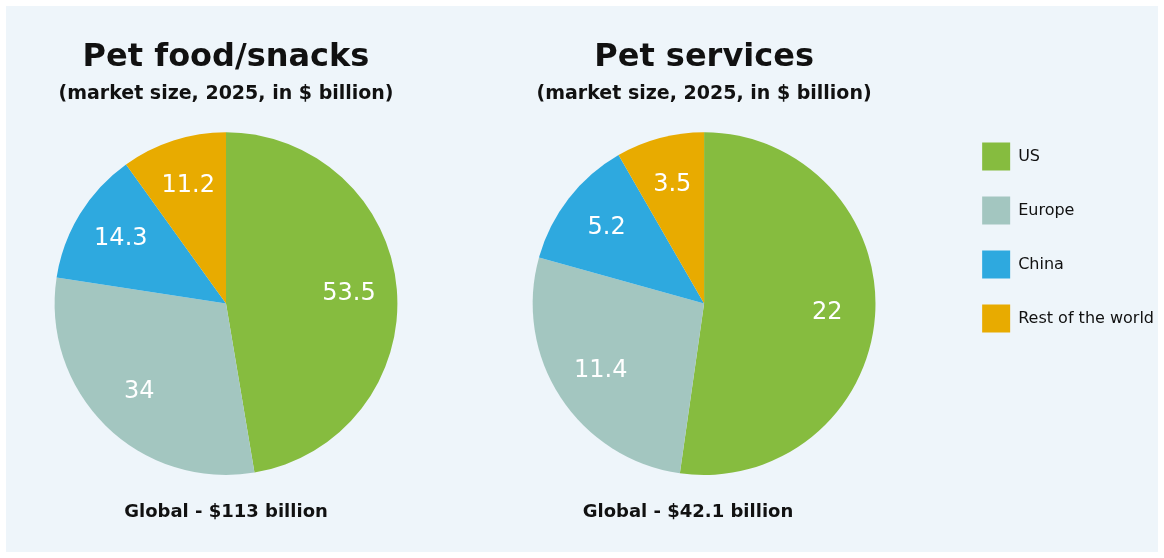  What do you see at coordinates (1029, 155) in the screenshot?
I see `legend-label: US` at bounding box center [1029, 155].